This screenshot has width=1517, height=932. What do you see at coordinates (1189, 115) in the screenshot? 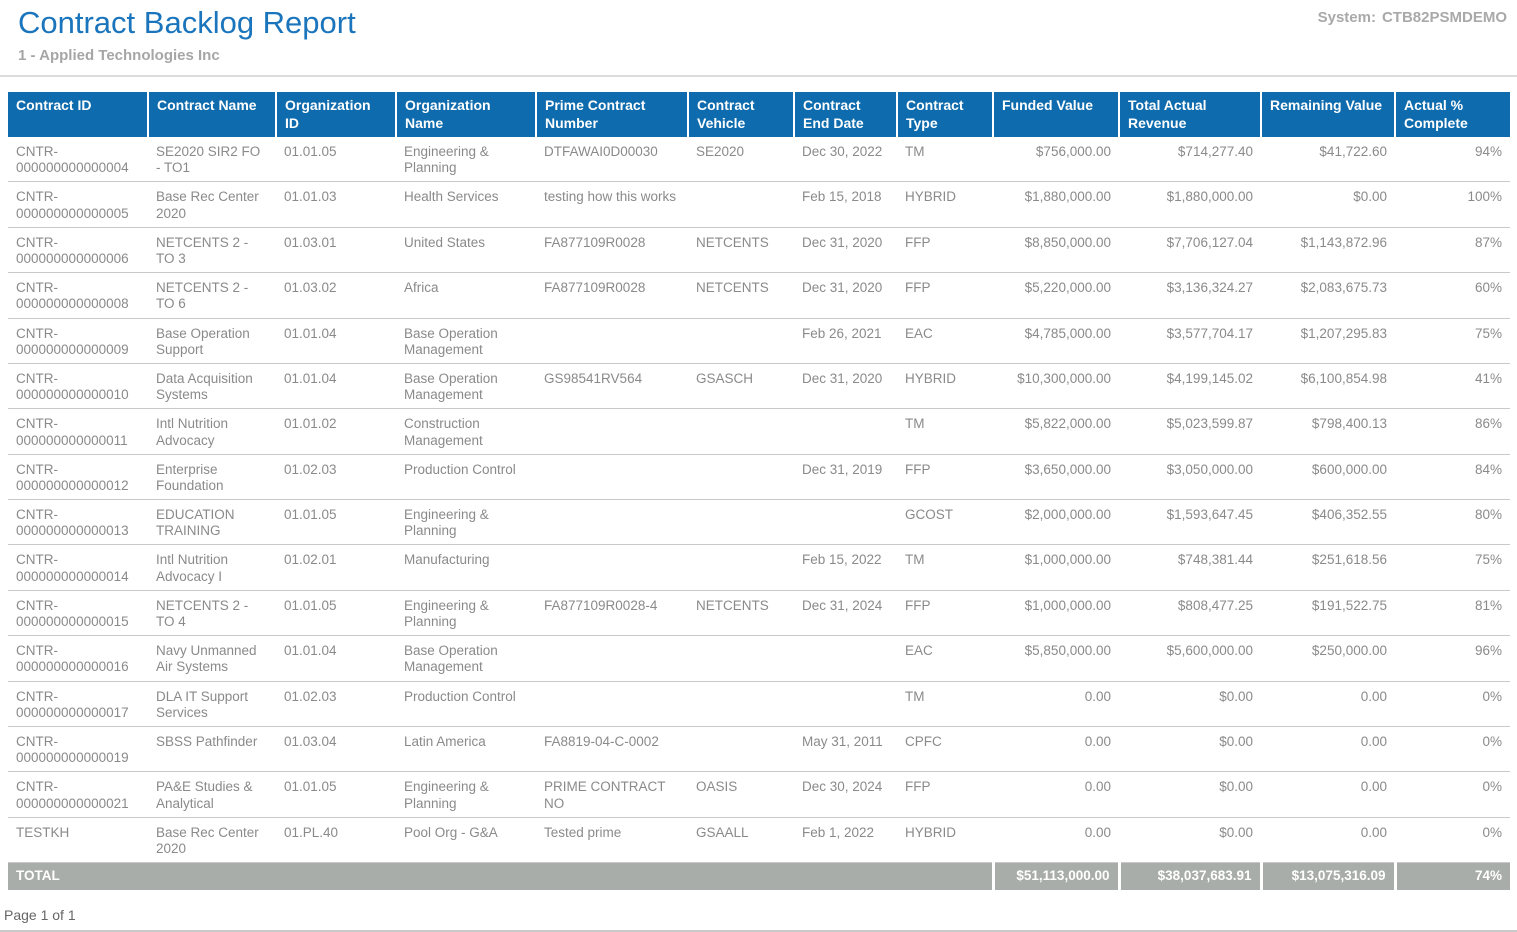
I see `column-header-total_actual_revenue: Total Actual Revenue` at bounding box center [1189, 115].